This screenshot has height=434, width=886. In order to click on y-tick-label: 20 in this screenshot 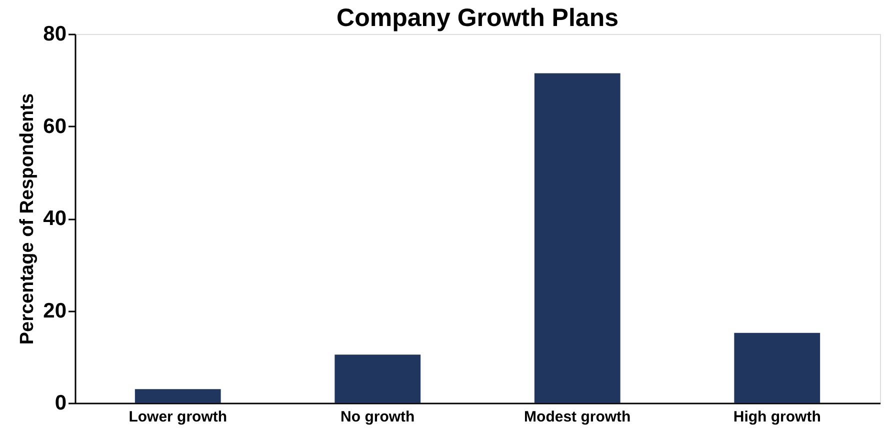, I will do `click(54, 310)`.